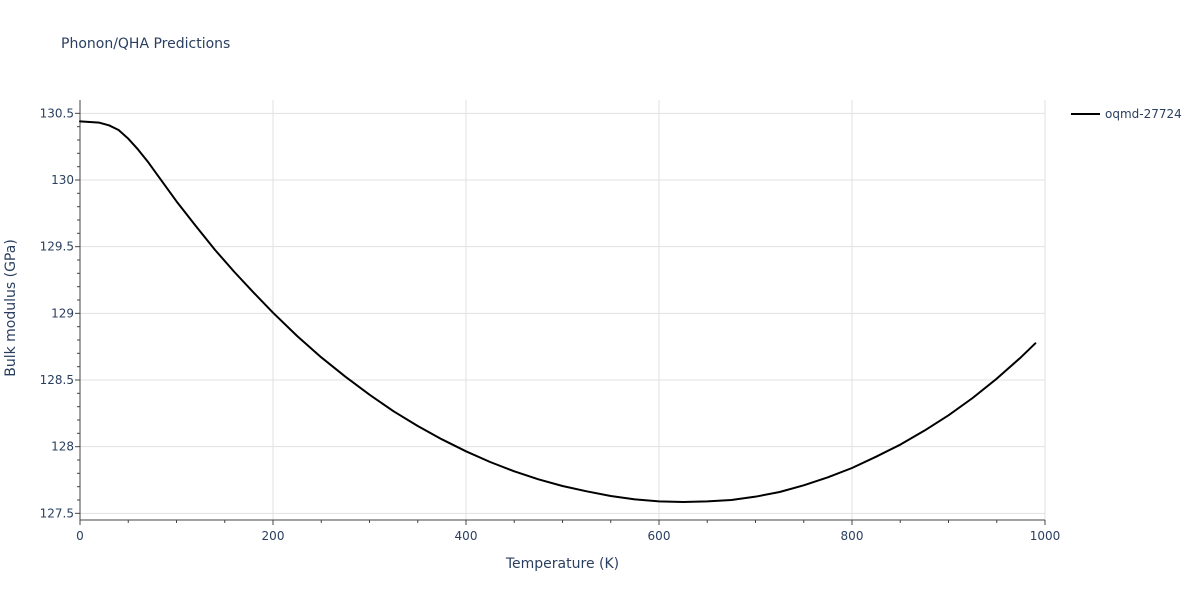 Image resolution: width=1200 pixels, height=600 pixels. I want to click on x-tick-label: 800, so click(852, 536).